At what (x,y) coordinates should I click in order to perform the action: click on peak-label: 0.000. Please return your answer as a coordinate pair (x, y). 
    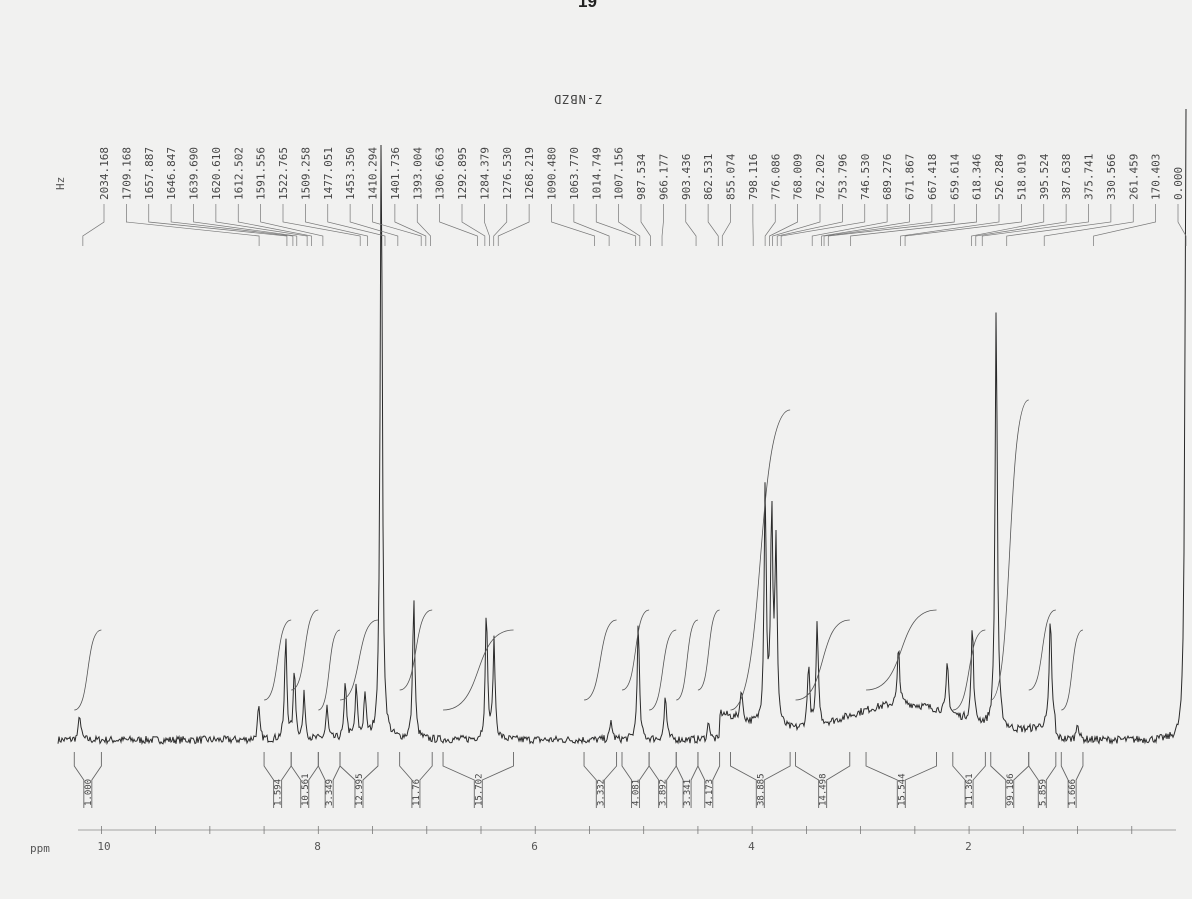
    Looking at the image, I should click on (1178, 183).